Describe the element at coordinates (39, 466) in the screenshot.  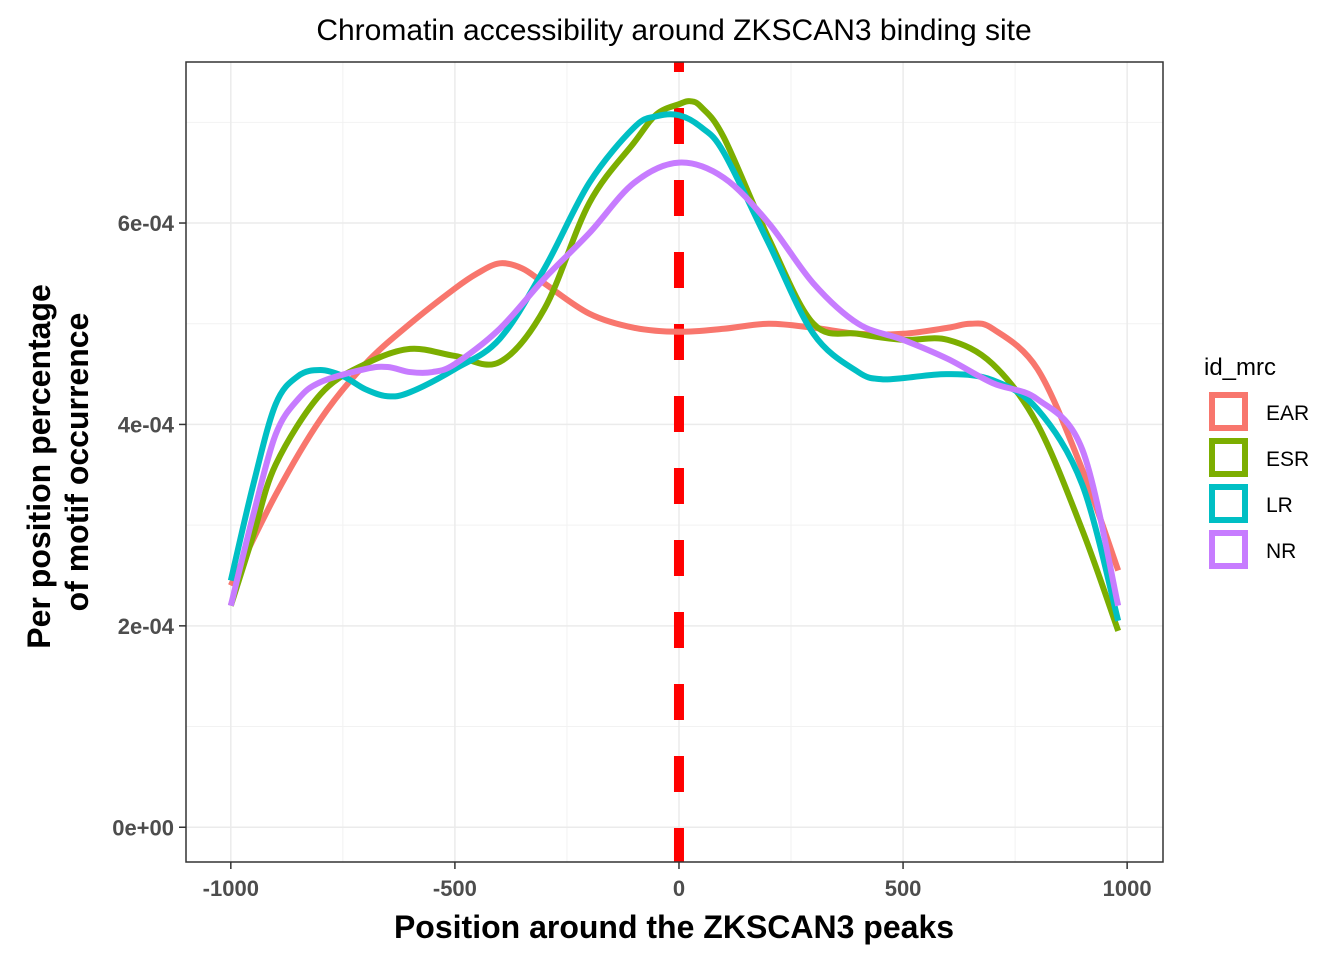
I see `y-axis-title-line-1: Per position percentage` at that location.